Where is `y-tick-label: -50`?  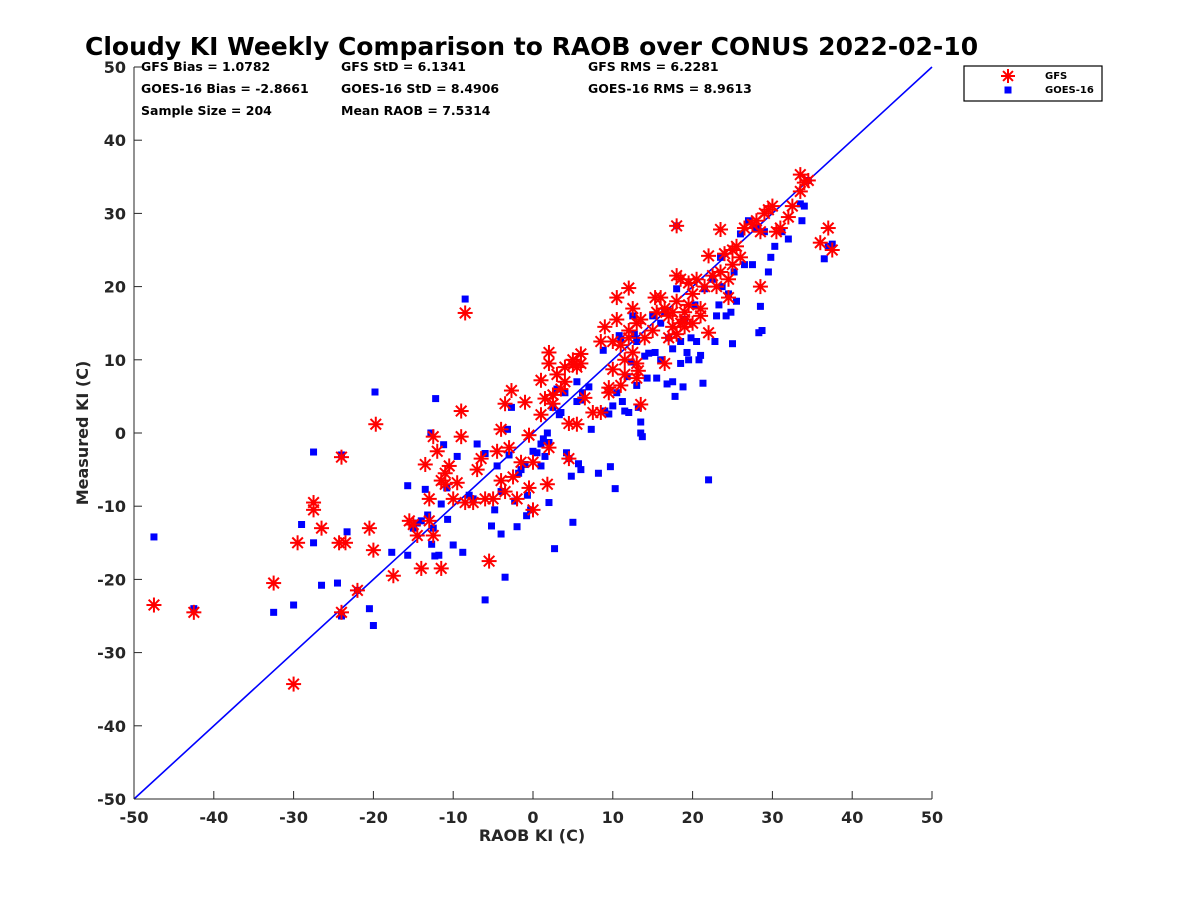
y-tick-label: -50 is located at coordinates (111, 799).